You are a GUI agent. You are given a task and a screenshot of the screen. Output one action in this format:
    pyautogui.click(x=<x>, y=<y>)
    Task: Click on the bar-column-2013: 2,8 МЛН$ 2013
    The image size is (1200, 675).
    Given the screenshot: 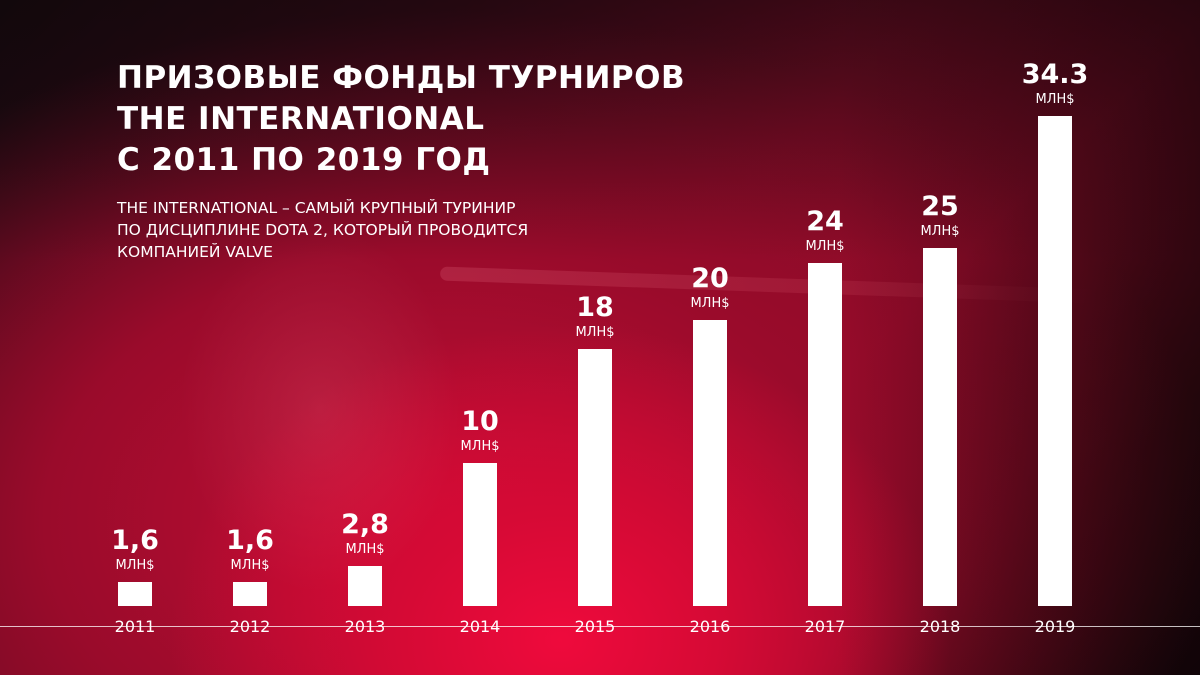 What is the action you would take?
    pyautogui.click(x=365, y=337)
    